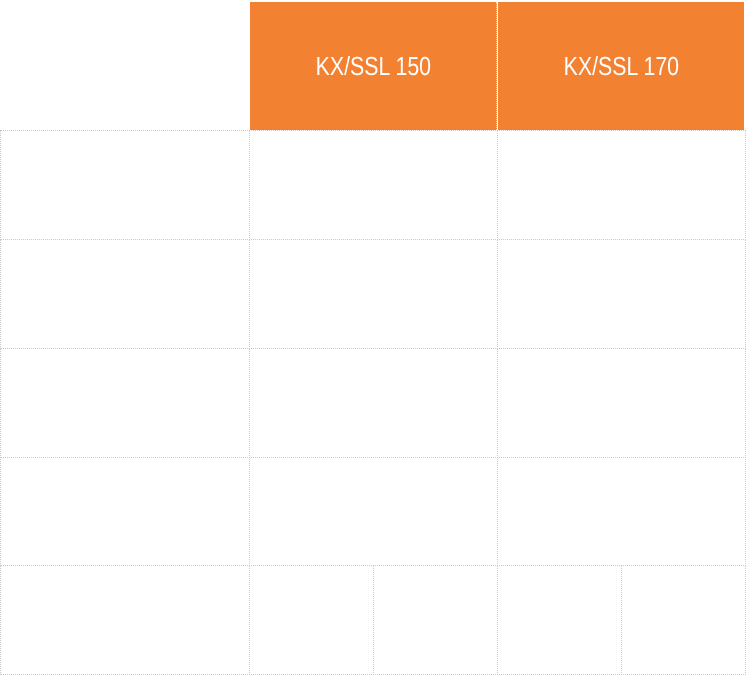 The image size is (746, 675). I want to click on header-kx-ssl-170: KX/SSL 170, so click(621, 66).